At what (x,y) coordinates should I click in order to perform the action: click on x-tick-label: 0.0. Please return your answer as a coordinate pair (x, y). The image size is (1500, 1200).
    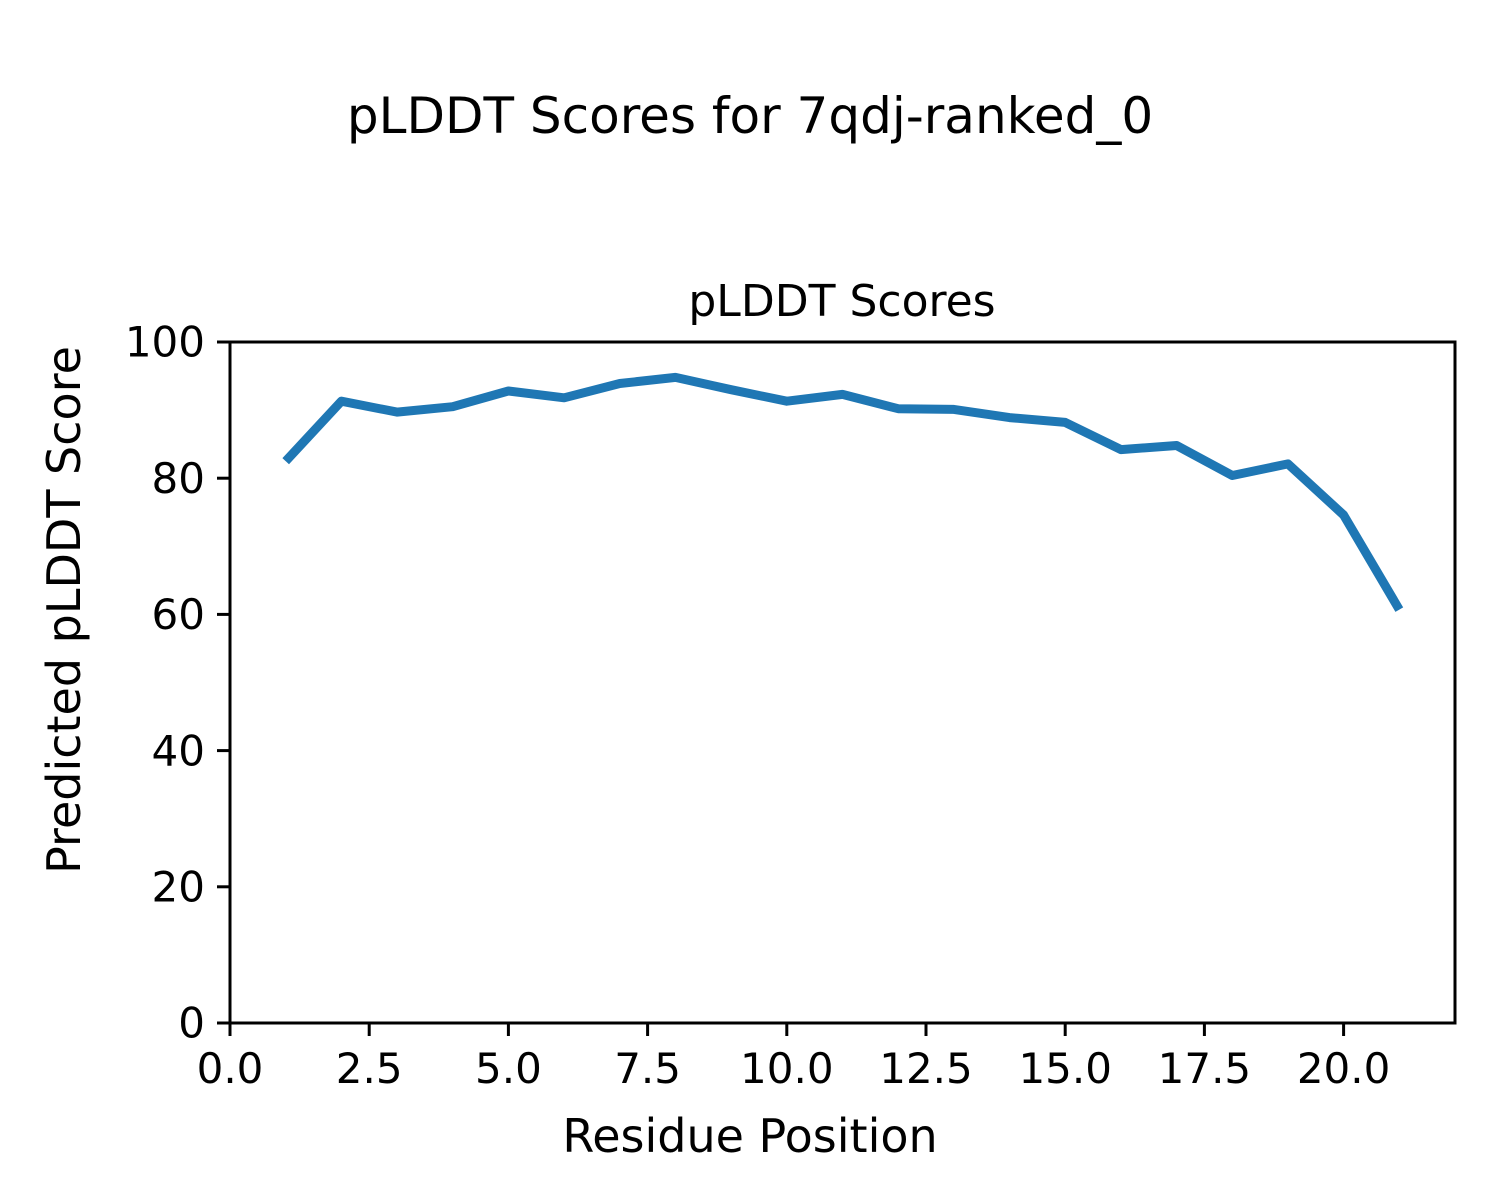
    Looking at the image, I should click on (230, 1068).